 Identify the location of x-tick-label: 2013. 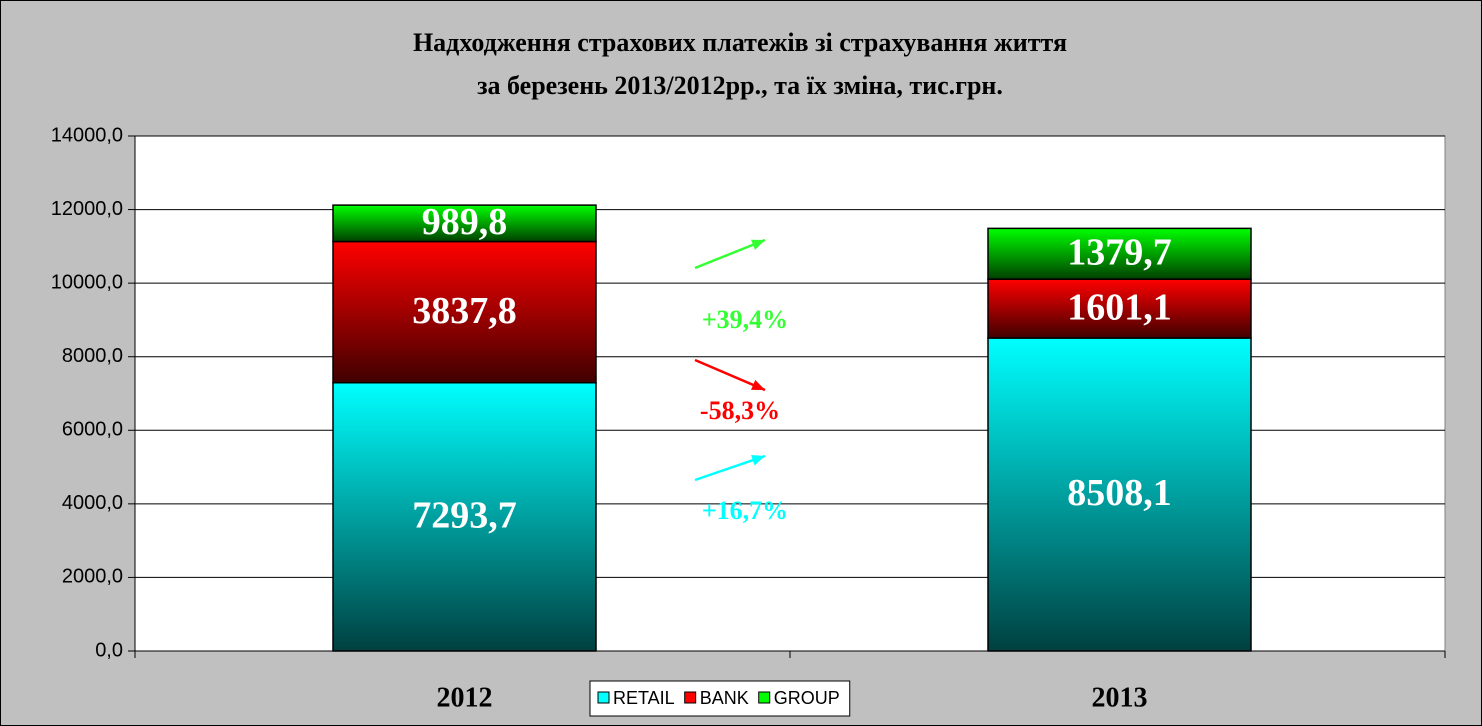
(1120, 697).